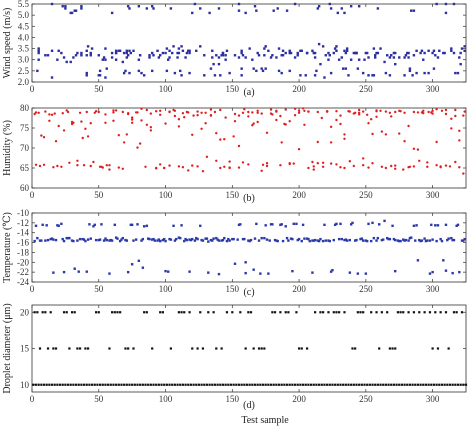  Describe the element at coordinates (233, 399) in the screenshot. I see `x-tick-label-droplet: 150` at that location.